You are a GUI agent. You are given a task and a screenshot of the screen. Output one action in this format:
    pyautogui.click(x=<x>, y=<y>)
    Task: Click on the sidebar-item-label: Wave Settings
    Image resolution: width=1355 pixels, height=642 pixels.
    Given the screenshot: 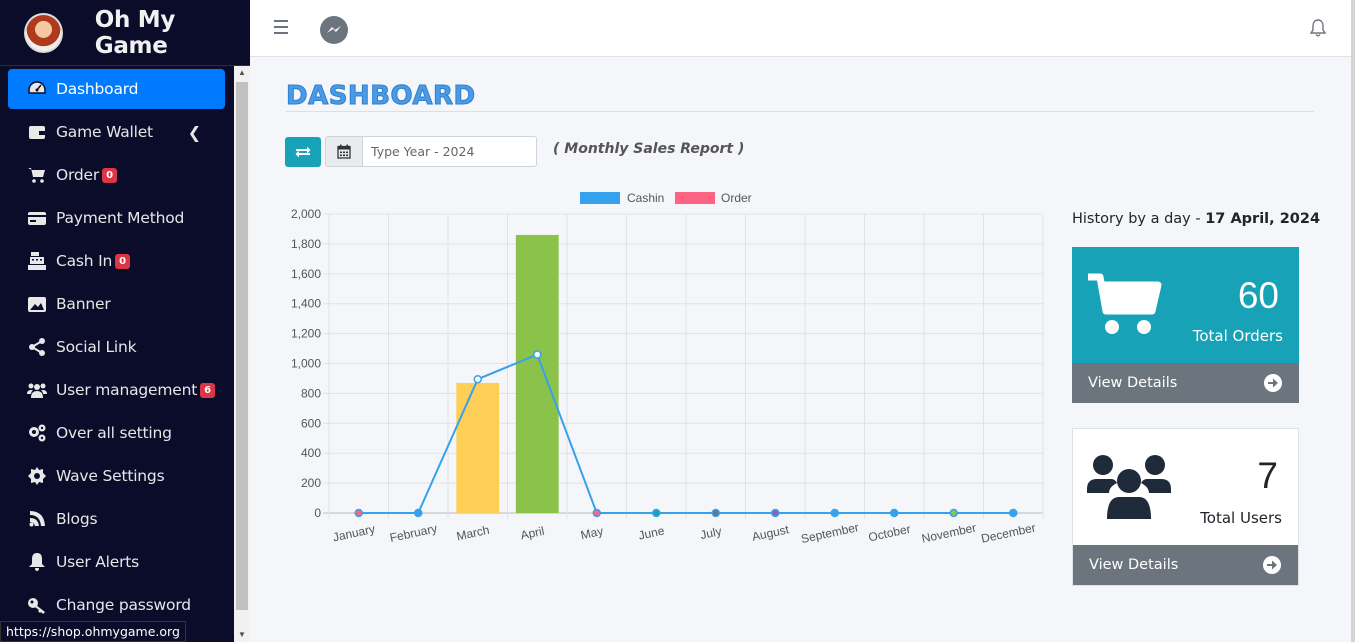 What is the action you would take?
    pyautogui.click(x=110, y=476)
    